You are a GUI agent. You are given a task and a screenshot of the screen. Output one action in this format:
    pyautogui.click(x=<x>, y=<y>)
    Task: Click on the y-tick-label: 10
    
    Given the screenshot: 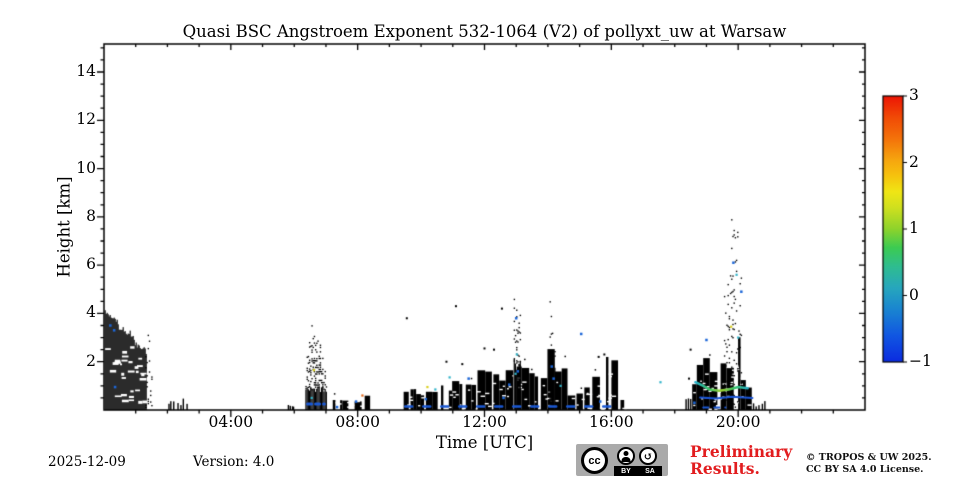 What is the action you would take?
    pyautogui.click(x=86, y=167)
    